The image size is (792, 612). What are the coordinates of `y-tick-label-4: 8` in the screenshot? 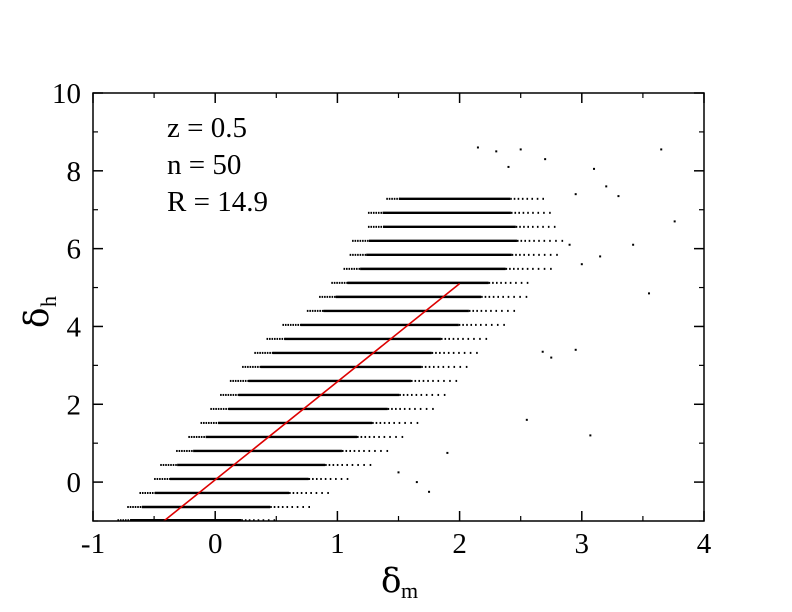 It's located at (74, 172).